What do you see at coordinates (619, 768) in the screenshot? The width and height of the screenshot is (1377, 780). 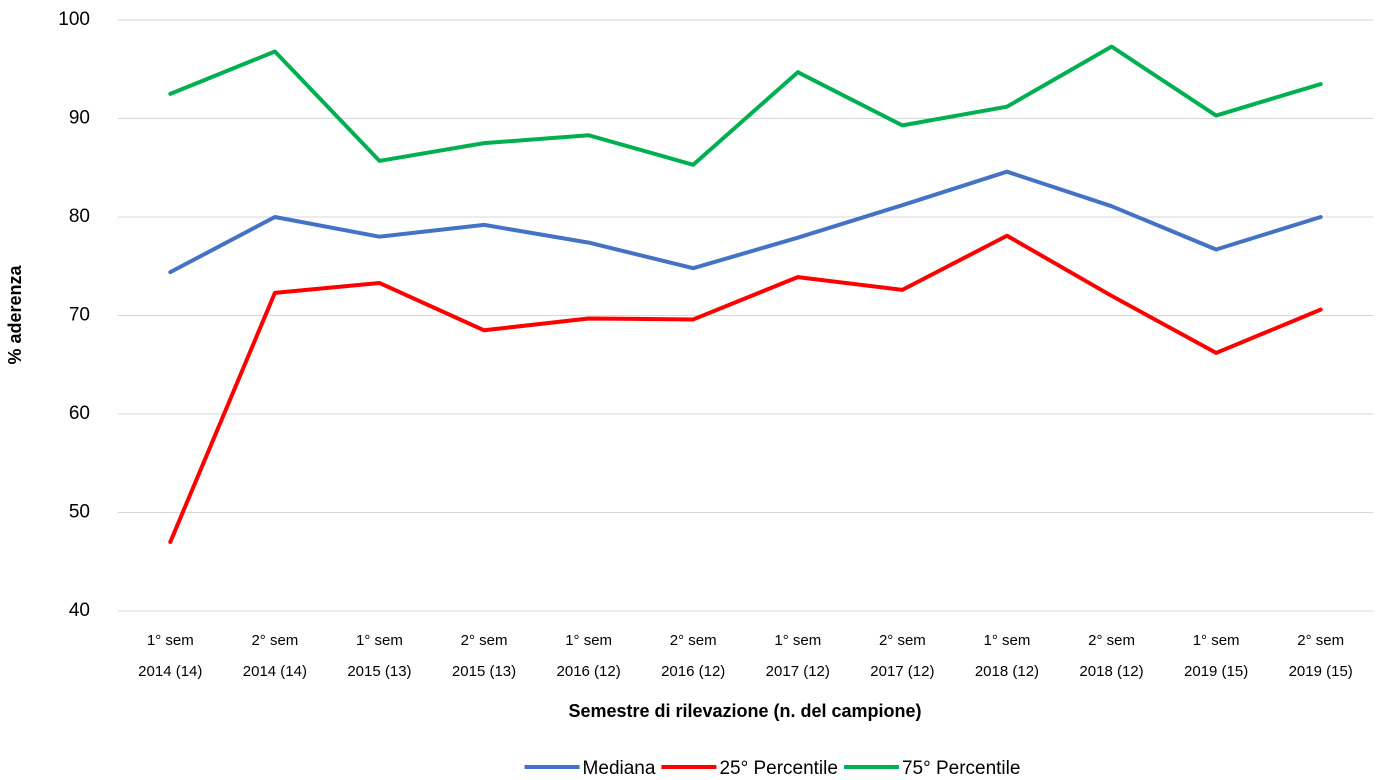 I see `legend-label: Mediana` at bounding box center [619, 768].